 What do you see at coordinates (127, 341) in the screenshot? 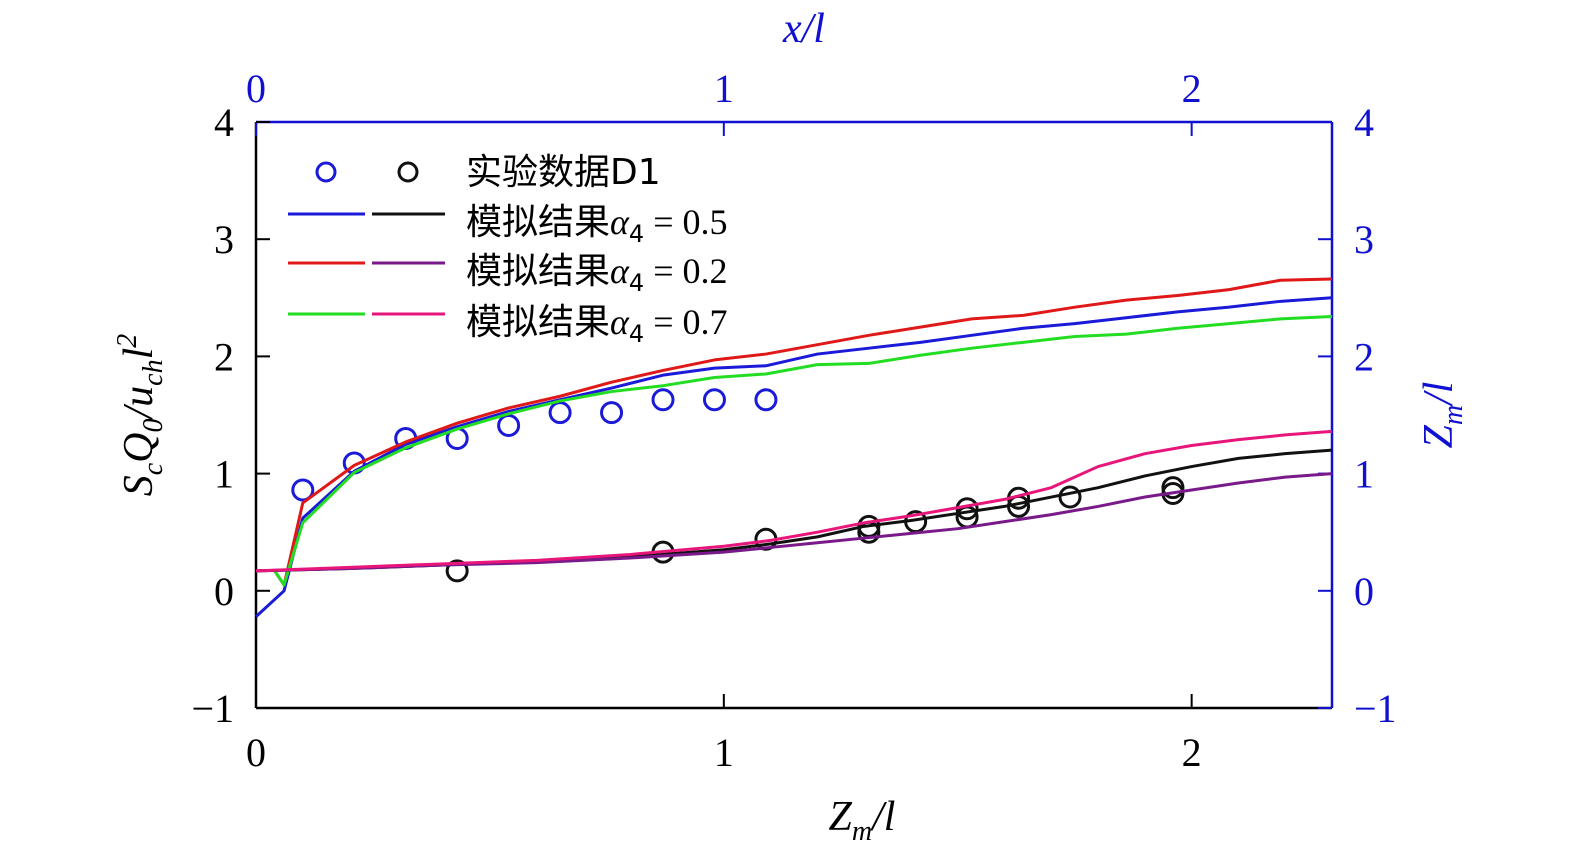
I see `left-axis-title-part: 2` at bounding box center [127, 341].